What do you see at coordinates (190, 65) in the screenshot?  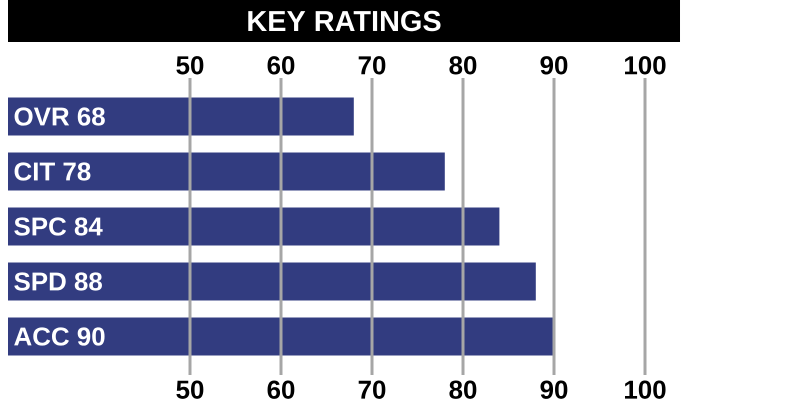 I see `x-tick-label: 50` at bounding box center [190, 65].